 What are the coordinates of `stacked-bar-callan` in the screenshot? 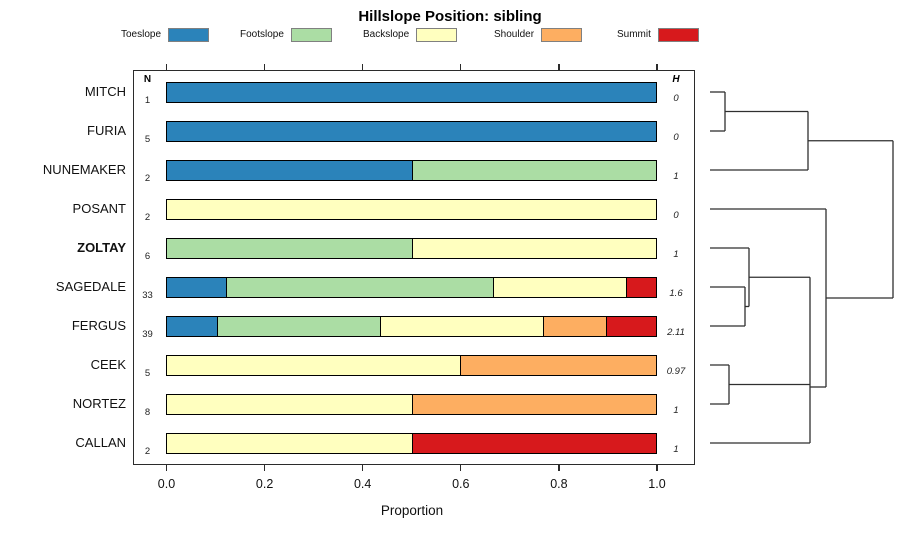 It's located at (411, 443).